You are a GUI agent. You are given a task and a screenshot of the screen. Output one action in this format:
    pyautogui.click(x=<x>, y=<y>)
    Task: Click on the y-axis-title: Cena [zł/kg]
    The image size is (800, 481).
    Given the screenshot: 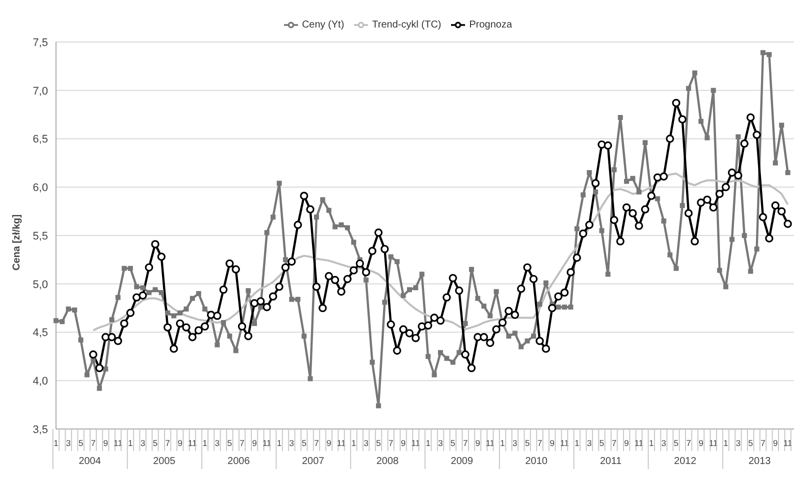 What is the action you would take?
    pyautogui.click(x=17, y=242)
    